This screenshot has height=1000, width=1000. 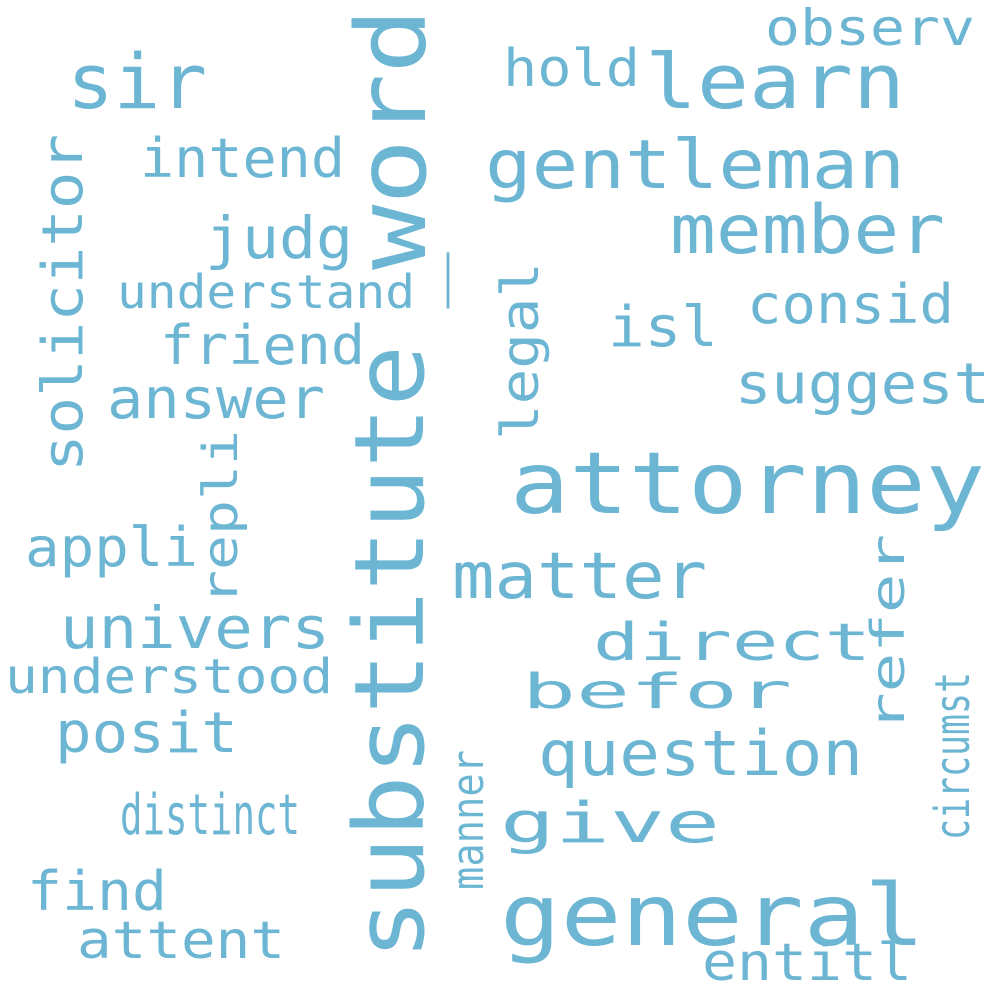 I want to click on word-intend: intend, so click(x=242, y=158).